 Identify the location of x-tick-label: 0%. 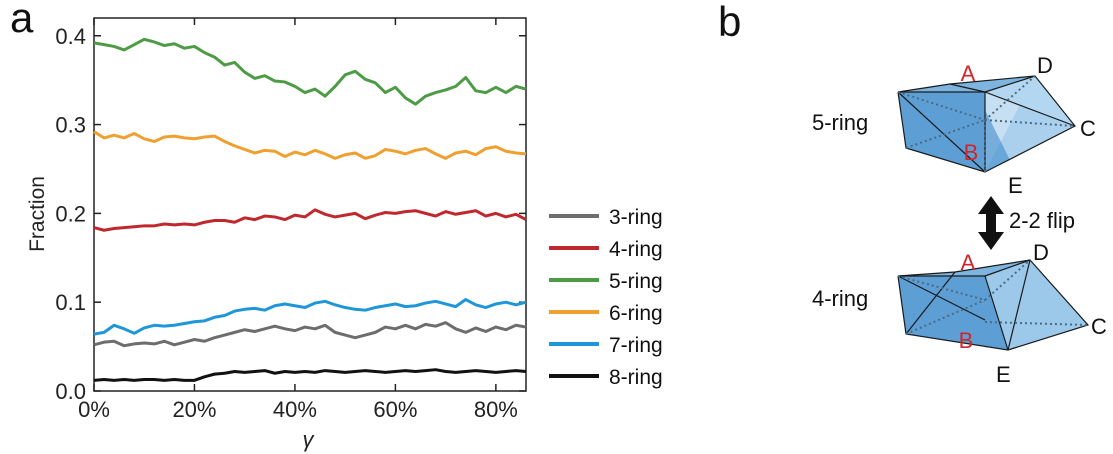
(94, 409).